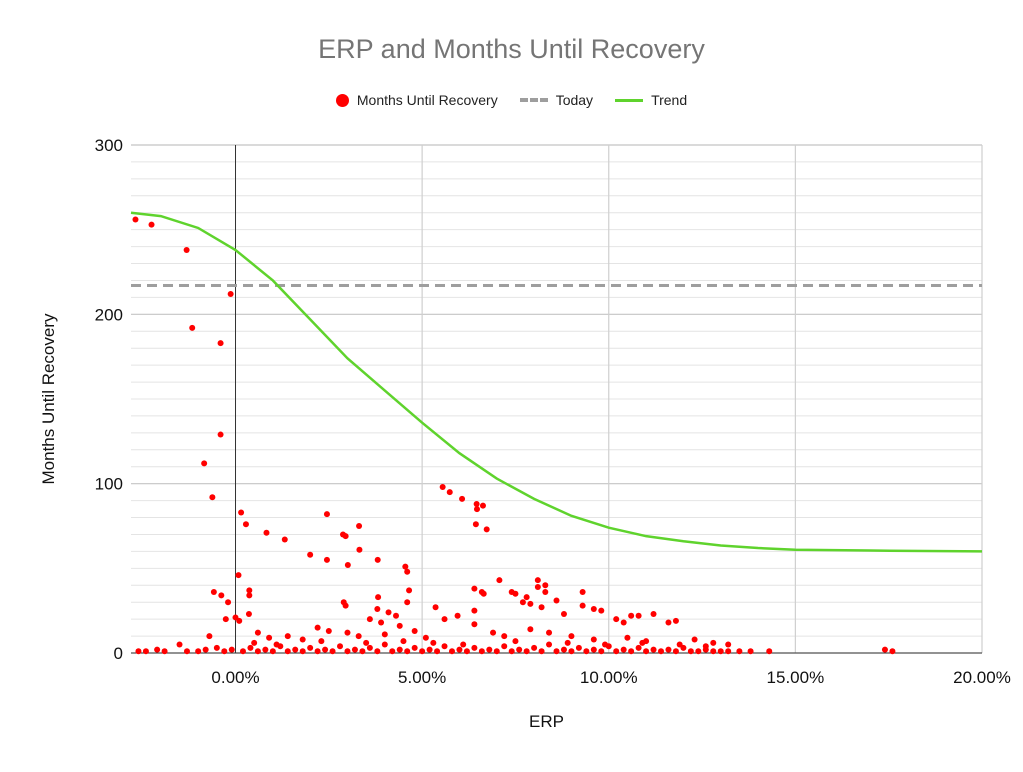  What do you see at coordinates (342, 100) in the screenshot?
I see `legend-marker-circle` at bounding box center [342, 100].